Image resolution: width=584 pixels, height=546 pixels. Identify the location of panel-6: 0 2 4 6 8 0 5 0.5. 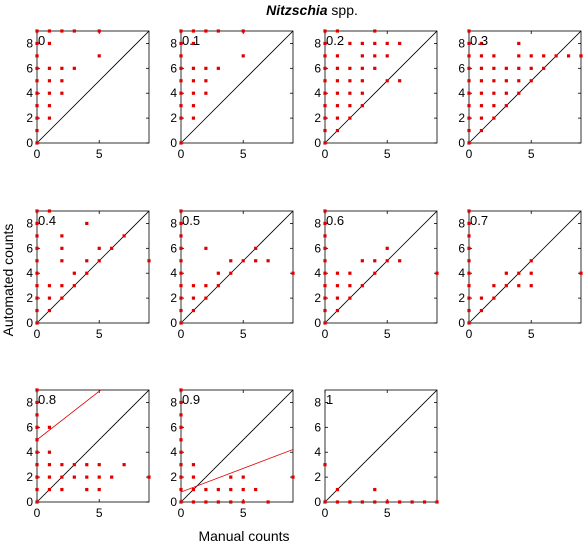
(232, 275).